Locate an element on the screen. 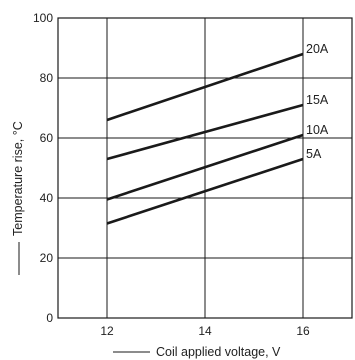 This screenshot has height=360, width=355. y-tick-label-1: 20 is located at coordinates (47, 258).